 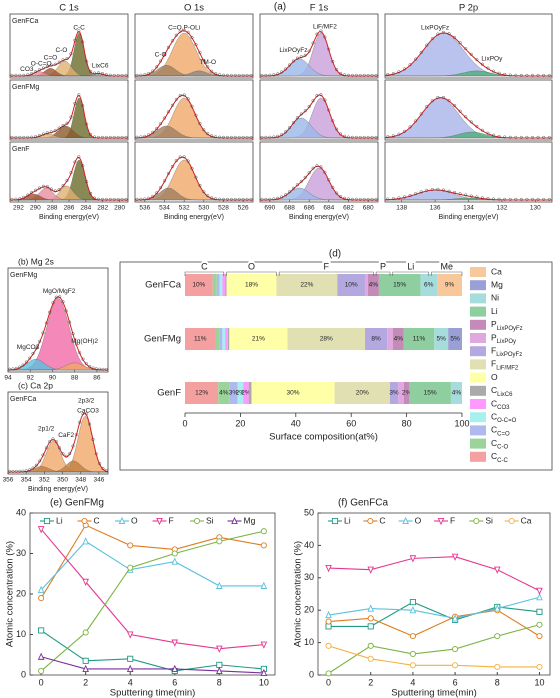 What do you see at coordinates (363, 503) in the screenshot?
I see `chart-title: (f) GenFCa` at bounding box center [363, 503].